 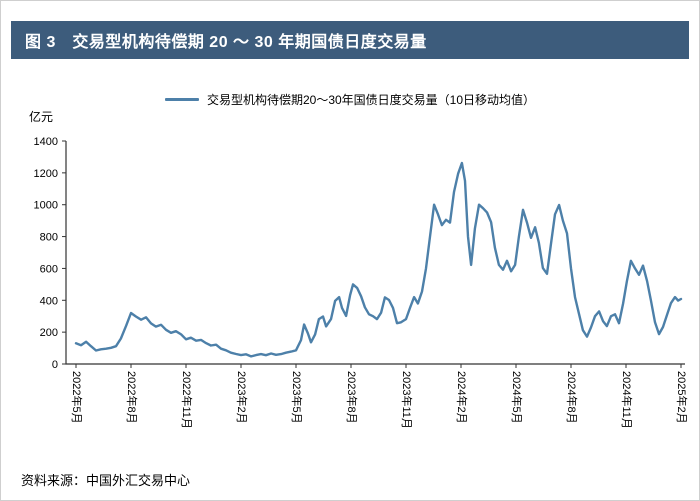 What do you see at coordinates (46, 174) in the screenshot?
I see `svg-text: 1200` at bounding box center [46, 174].